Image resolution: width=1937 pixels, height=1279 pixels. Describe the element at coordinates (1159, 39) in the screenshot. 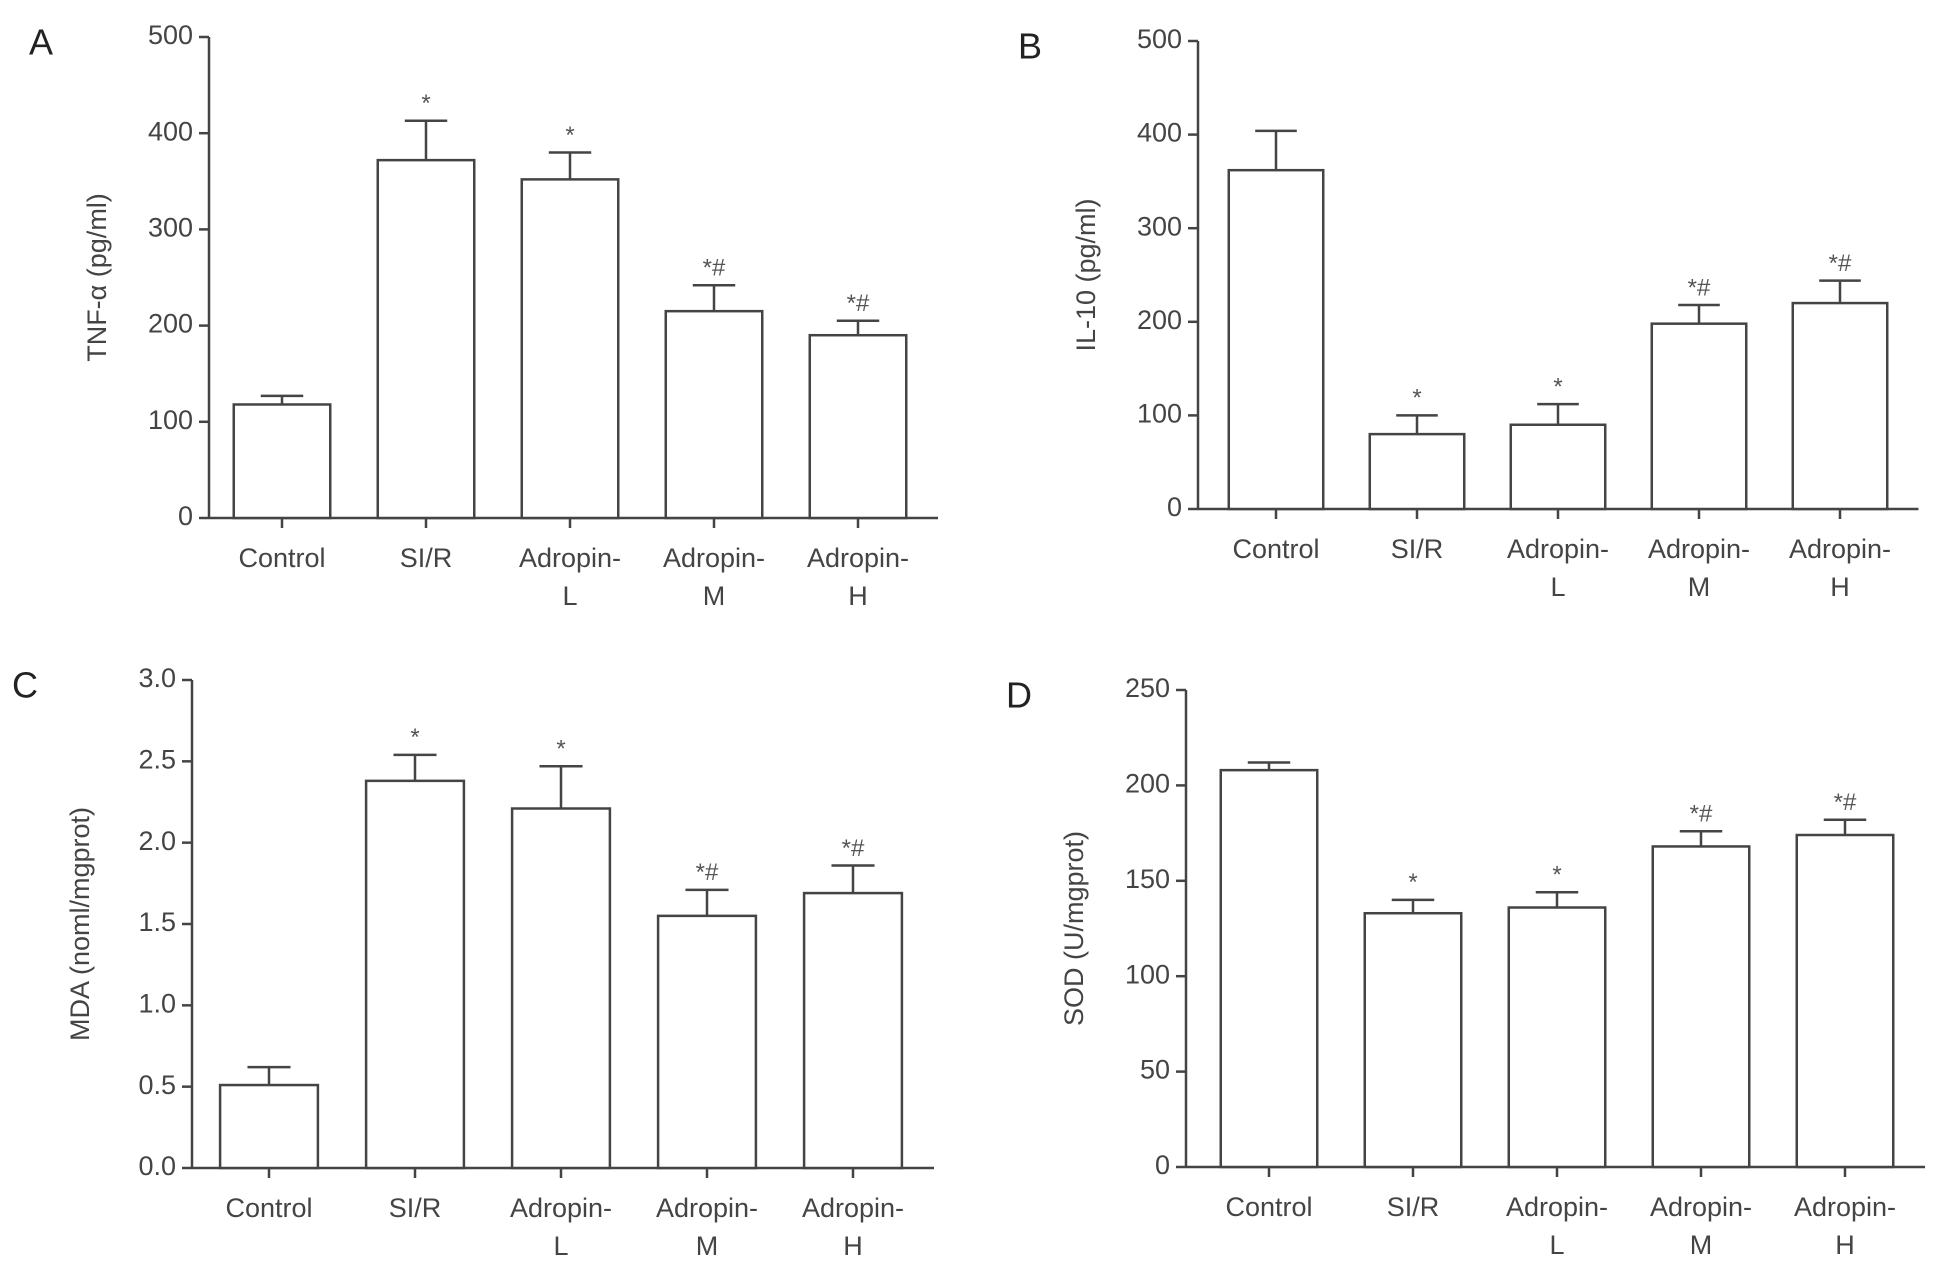

I see `y-tick-label: 500` at that location.